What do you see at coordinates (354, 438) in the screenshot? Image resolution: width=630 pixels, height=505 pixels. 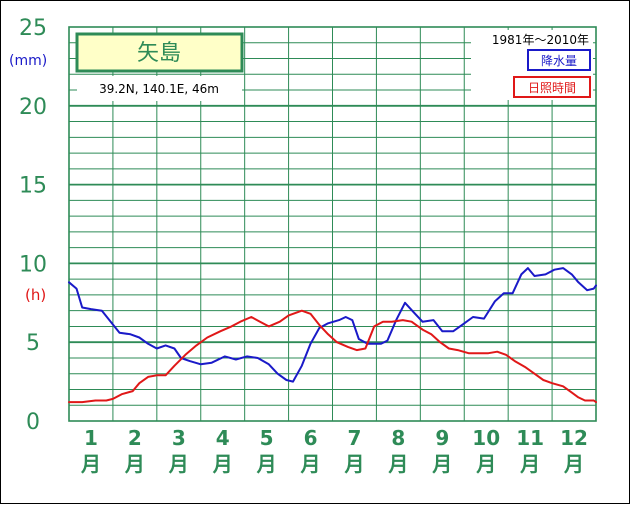 I see `x-tick-month-number: 7` at bounding box center [354, 438].